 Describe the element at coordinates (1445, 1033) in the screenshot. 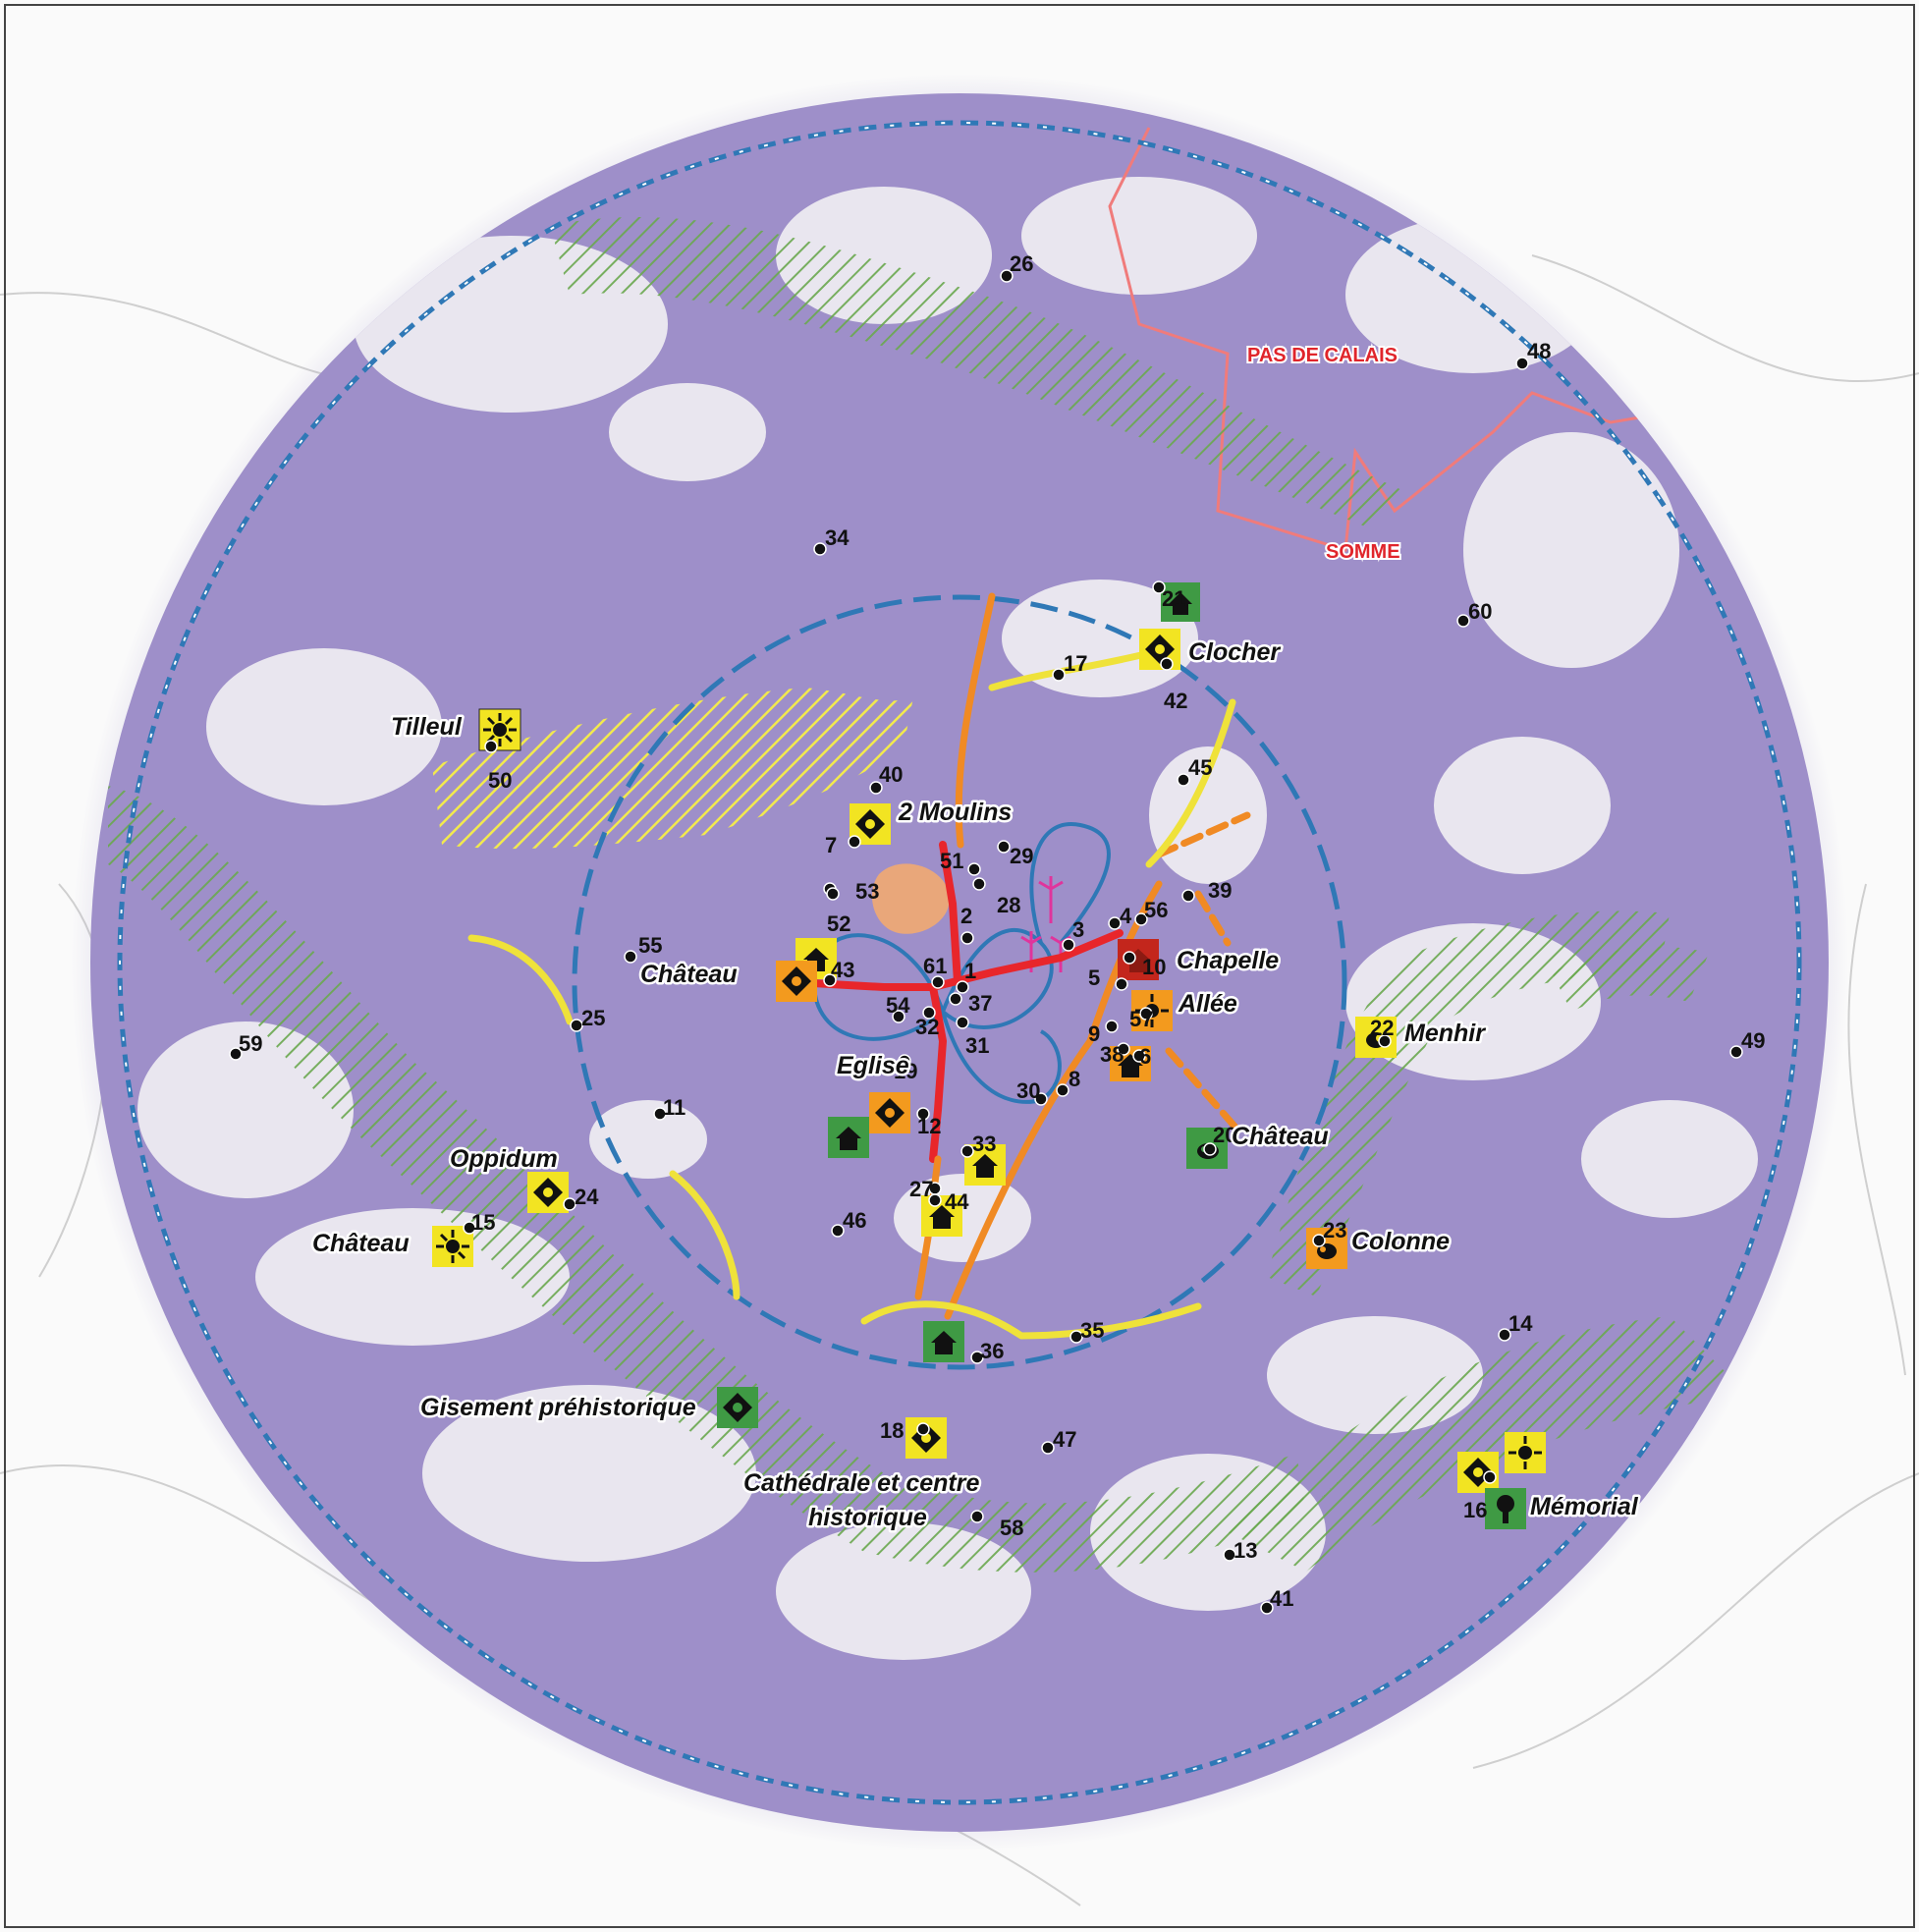

I see `label-menhir: Menhir` at that location.